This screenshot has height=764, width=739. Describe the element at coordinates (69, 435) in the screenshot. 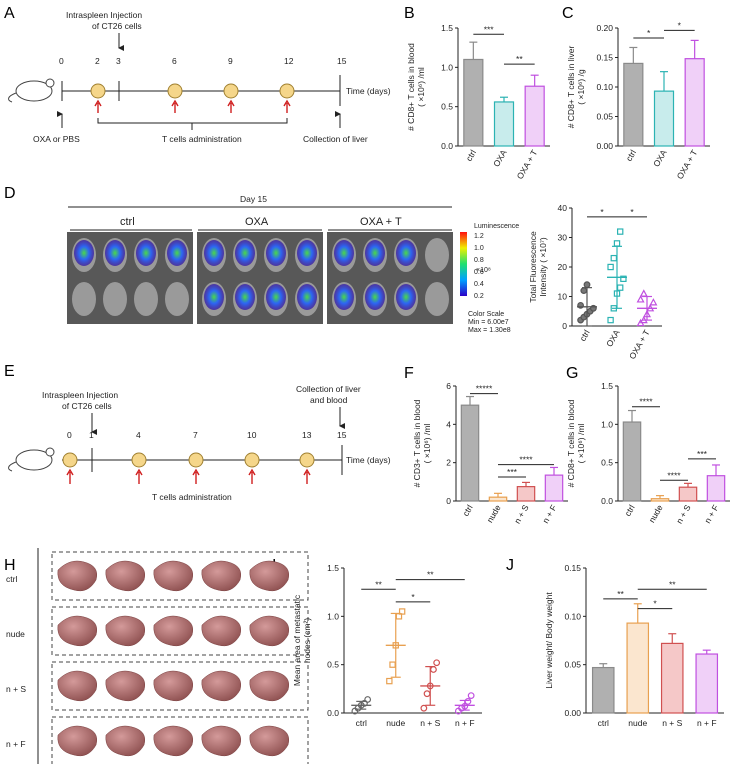

I see `e-day-0: 0` at that location.